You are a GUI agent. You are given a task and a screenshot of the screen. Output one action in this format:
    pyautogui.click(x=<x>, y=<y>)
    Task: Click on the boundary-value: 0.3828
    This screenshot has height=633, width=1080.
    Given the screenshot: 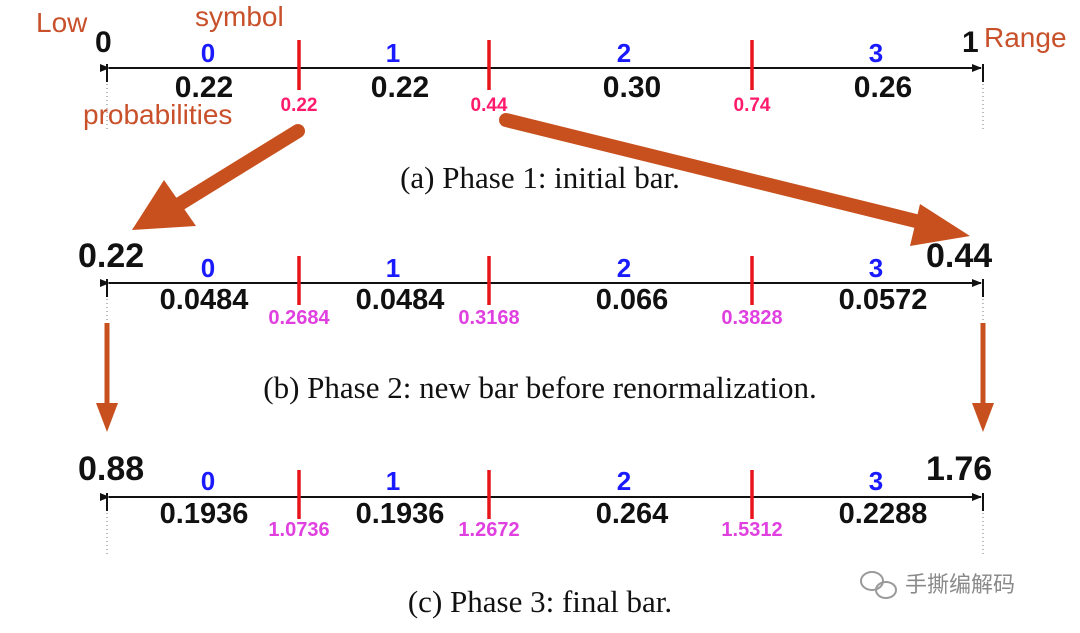 What is the action you would take?
    pyautogui.click(x=751, y=318)
    